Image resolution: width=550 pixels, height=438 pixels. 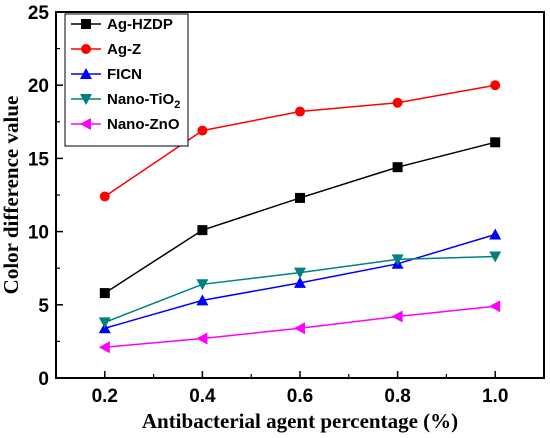 What do you see at coordinates (177, 105) in the screenshot?
I see `legend-label-subscript: 2` at bounding box center [177, 105].